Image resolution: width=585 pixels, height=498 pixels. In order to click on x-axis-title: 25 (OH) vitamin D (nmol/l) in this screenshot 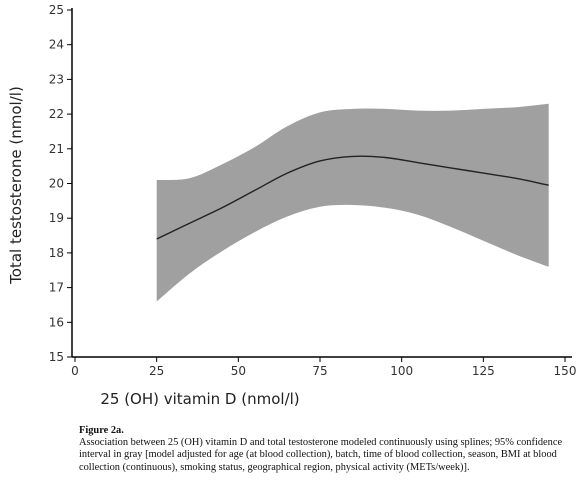, I will do `click(199, 399)`.